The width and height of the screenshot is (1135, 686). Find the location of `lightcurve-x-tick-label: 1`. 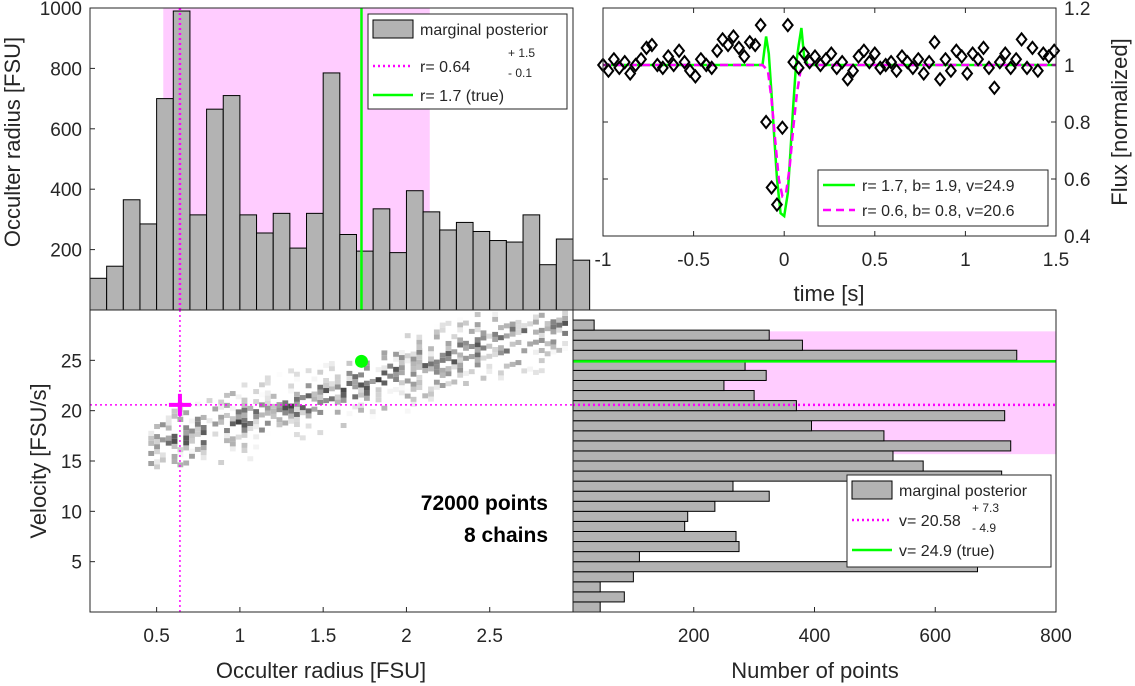

lightcurve-x-tick-label: 1 is located at coordinates (965, 260).